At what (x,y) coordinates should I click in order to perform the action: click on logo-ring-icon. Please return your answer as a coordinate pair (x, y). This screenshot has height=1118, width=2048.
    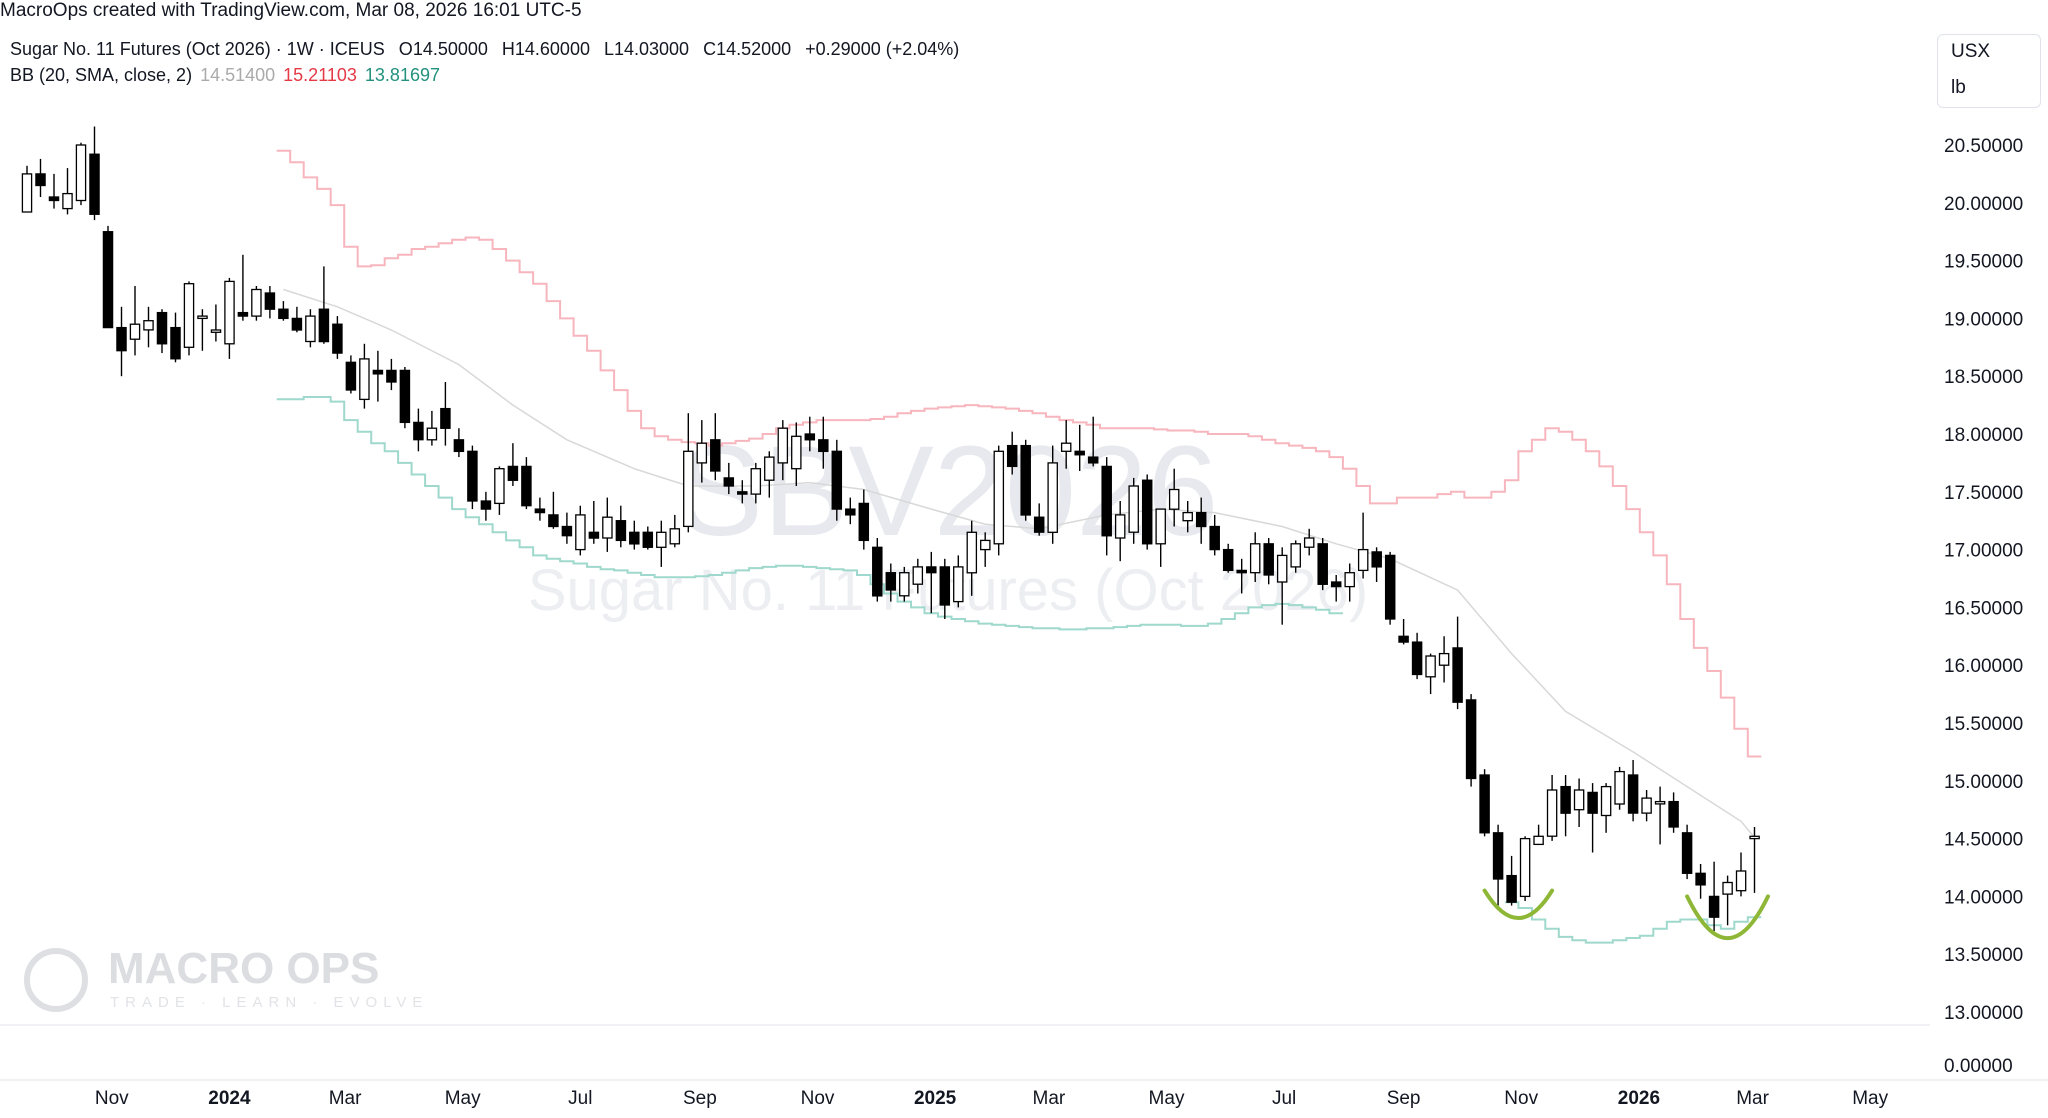
    Looking at the image, I should click on (56, 980).